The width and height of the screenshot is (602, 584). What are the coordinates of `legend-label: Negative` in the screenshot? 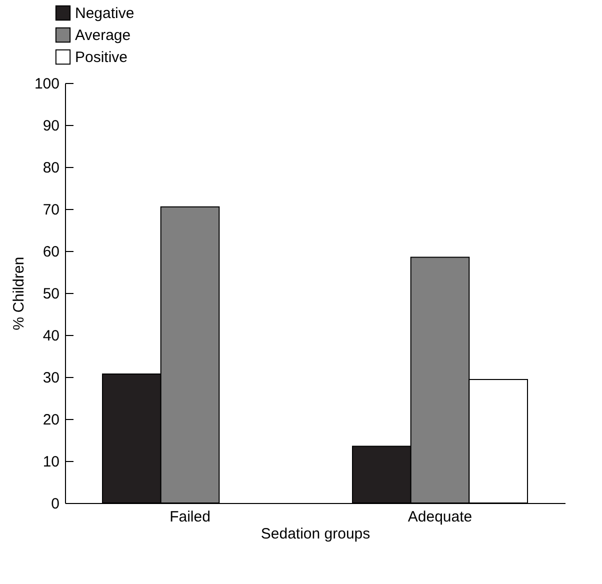 It's located at (104, 13).